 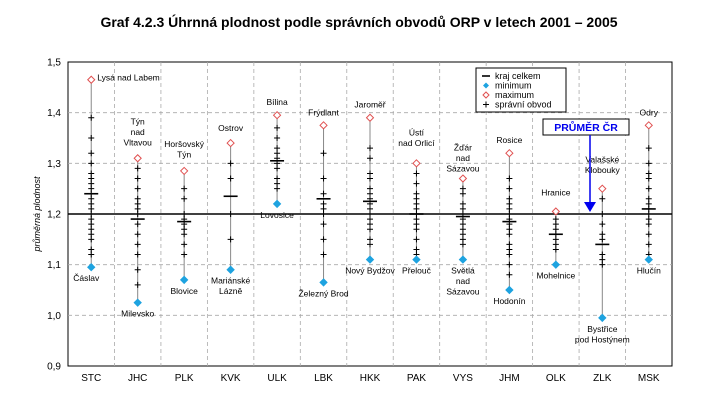 What do you see at coordinates (370, 271) in the screenshot?
I see `min-label: Nový Bydžov` at bounding box center [370, 271].